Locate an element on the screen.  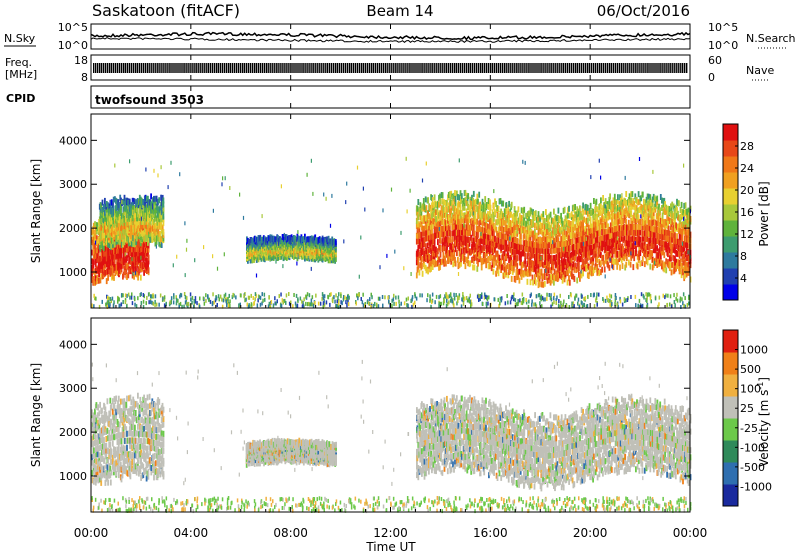
freq-unit-label: [MHz] is located at coordinates (21, 74).